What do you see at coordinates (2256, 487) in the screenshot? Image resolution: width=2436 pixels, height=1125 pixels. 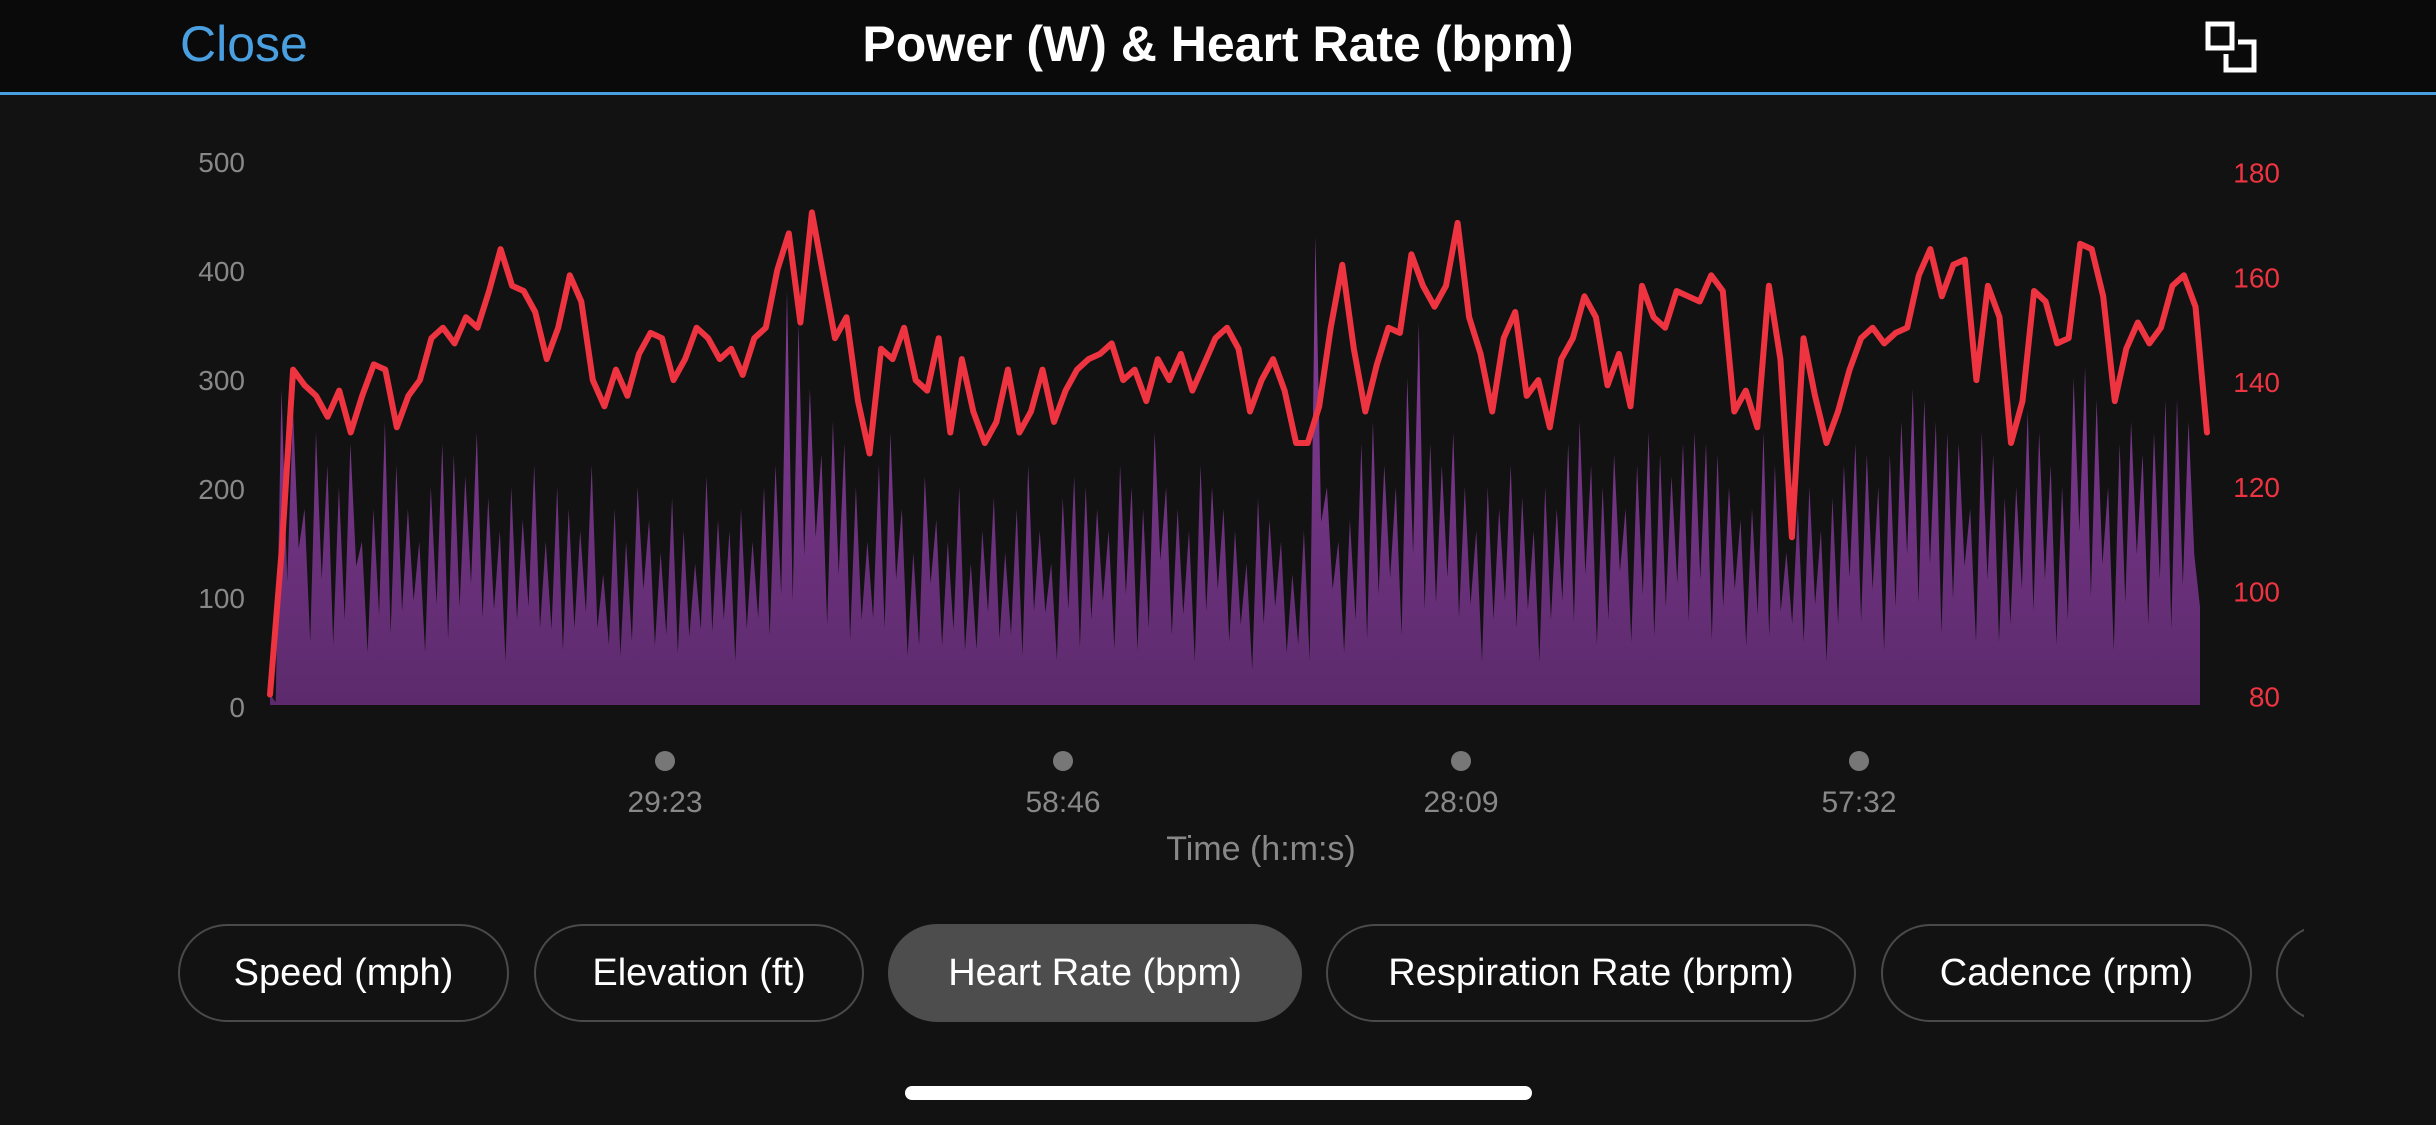 I see `y-right-tick-label: 120` at bounding box center [2256, 487].